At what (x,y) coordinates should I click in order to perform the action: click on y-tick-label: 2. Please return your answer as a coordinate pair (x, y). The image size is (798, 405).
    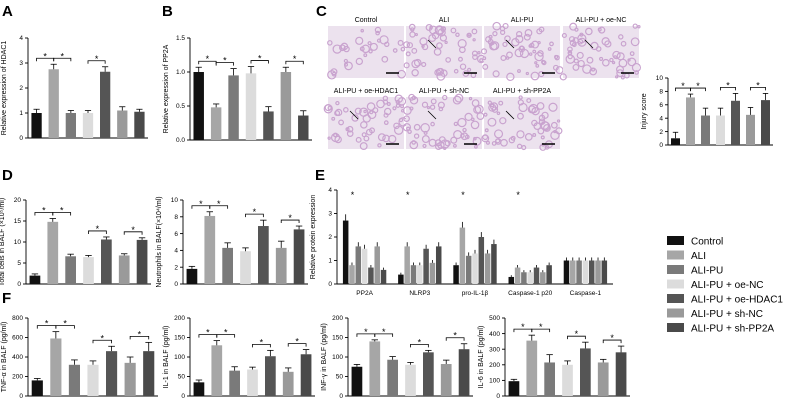
    Looking at the image, I should click on (661, 132).